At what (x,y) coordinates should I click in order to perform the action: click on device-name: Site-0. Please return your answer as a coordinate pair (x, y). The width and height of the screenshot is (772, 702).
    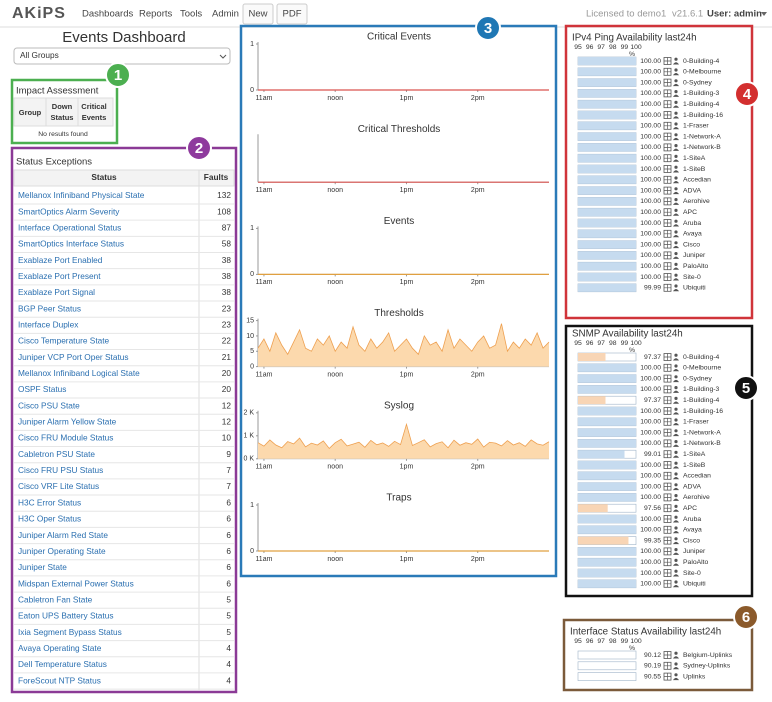
    Looking at the image, I should click on (692, 277).